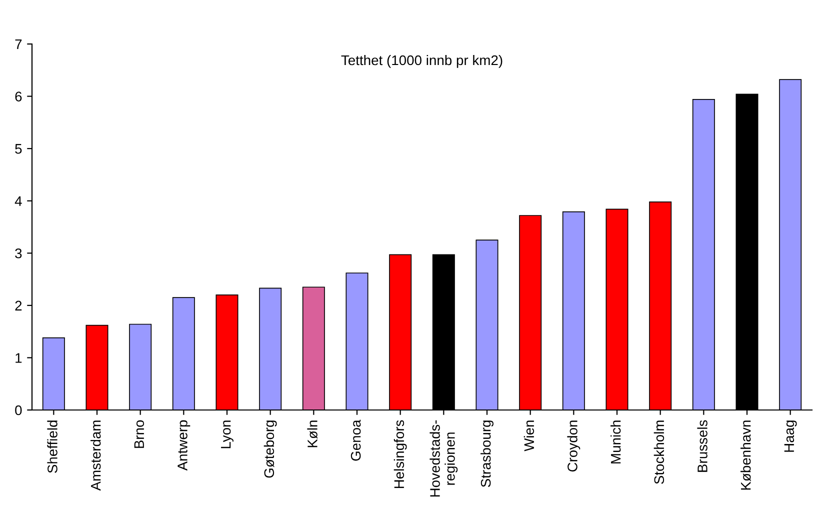  What do you see at coordinates (139, 434) in the screenshot?
I see `x-tick-label: Brno` at bounding box center [139, 434].